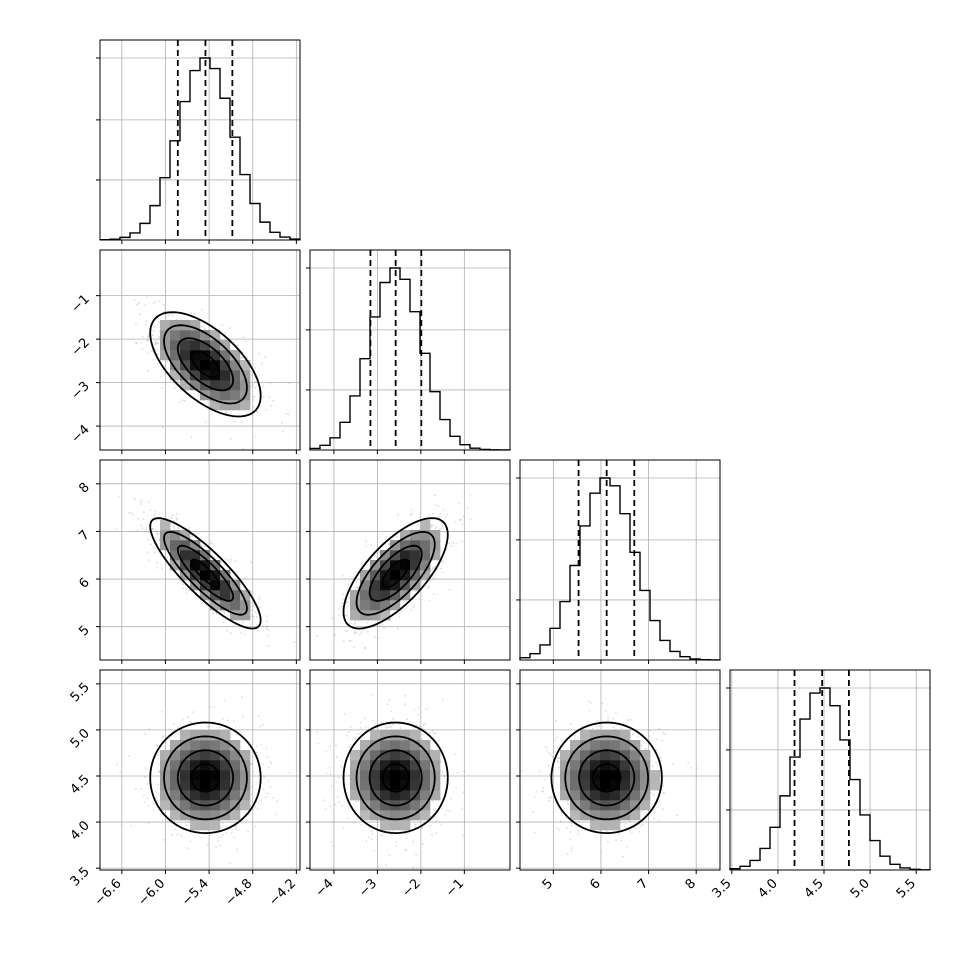  I want to click on x-tick-label: 8, so click(691, 884).